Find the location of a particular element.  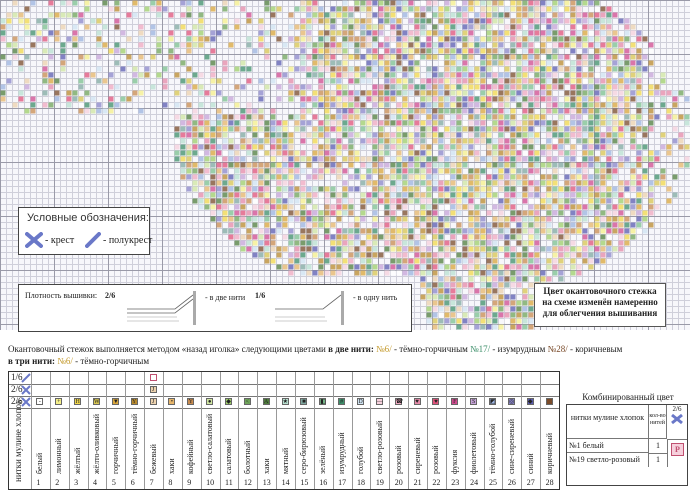

color-symbol: ■ is located at coordinates (304, 401).